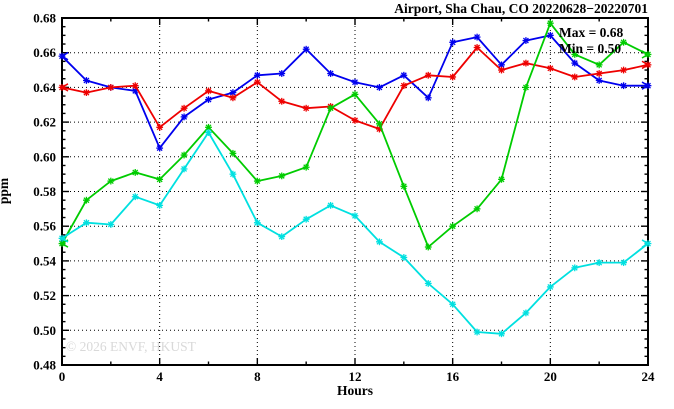  What do you see at coordinates (62, 376) in the screenshot?
I see `x-tick-label: 0` at bounding box center [62, 376].